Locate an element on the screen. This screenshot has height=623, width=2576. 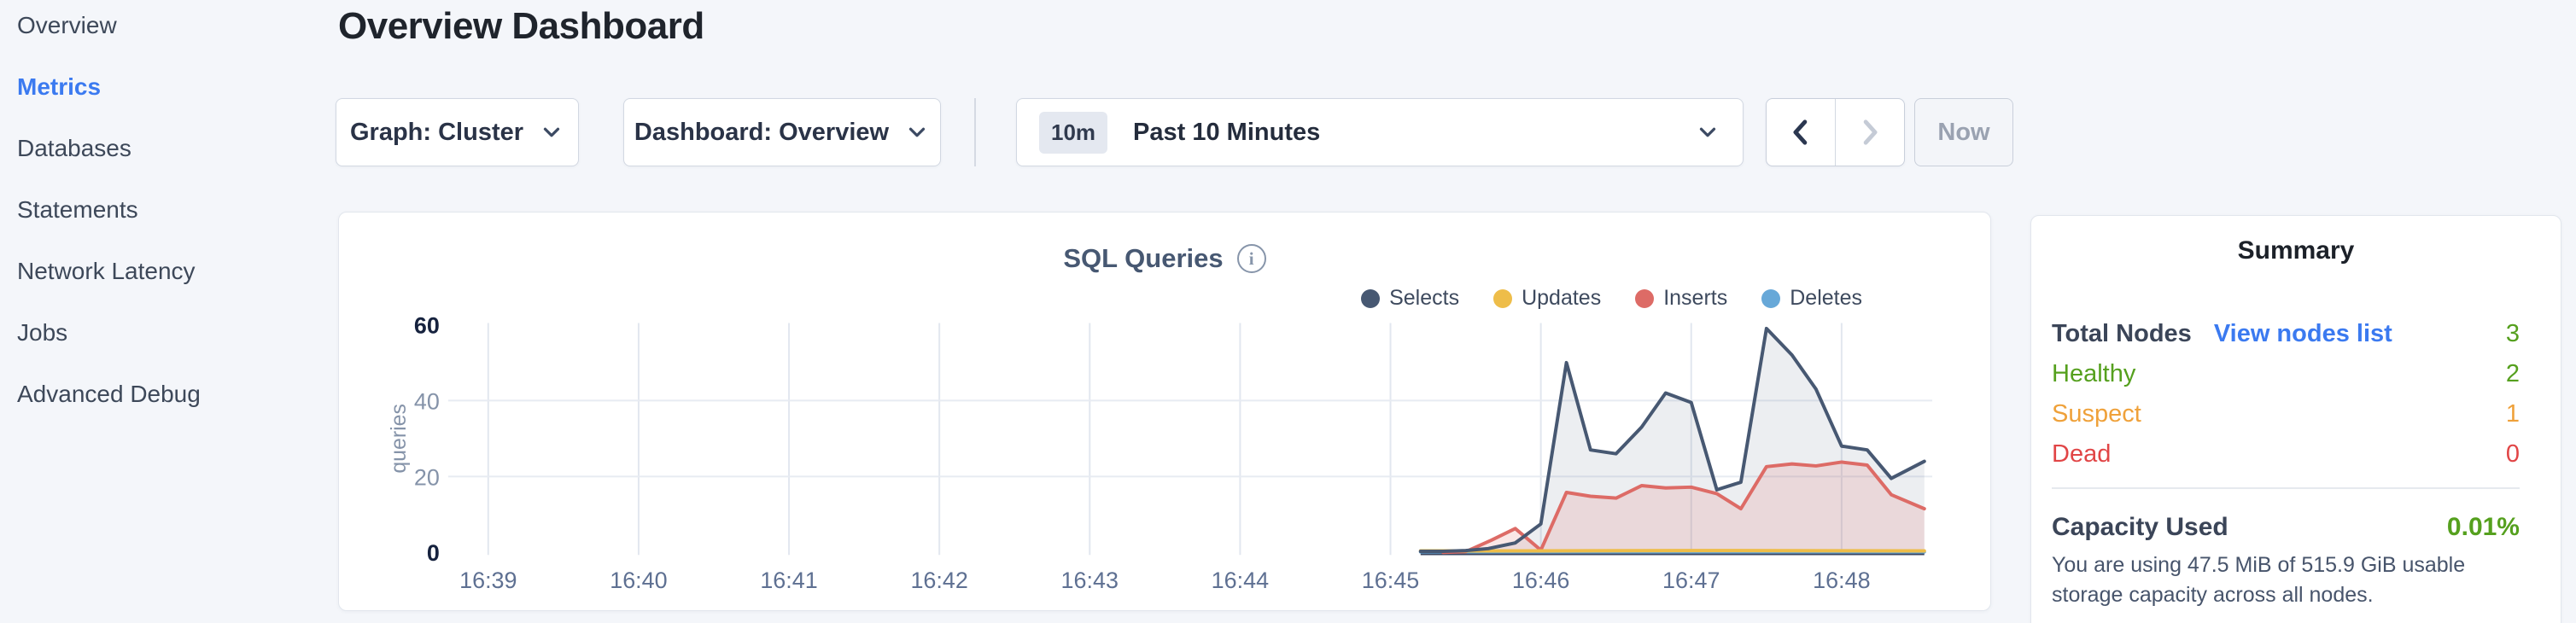
updates-legend-dot is located at coordinates (1503, 298).